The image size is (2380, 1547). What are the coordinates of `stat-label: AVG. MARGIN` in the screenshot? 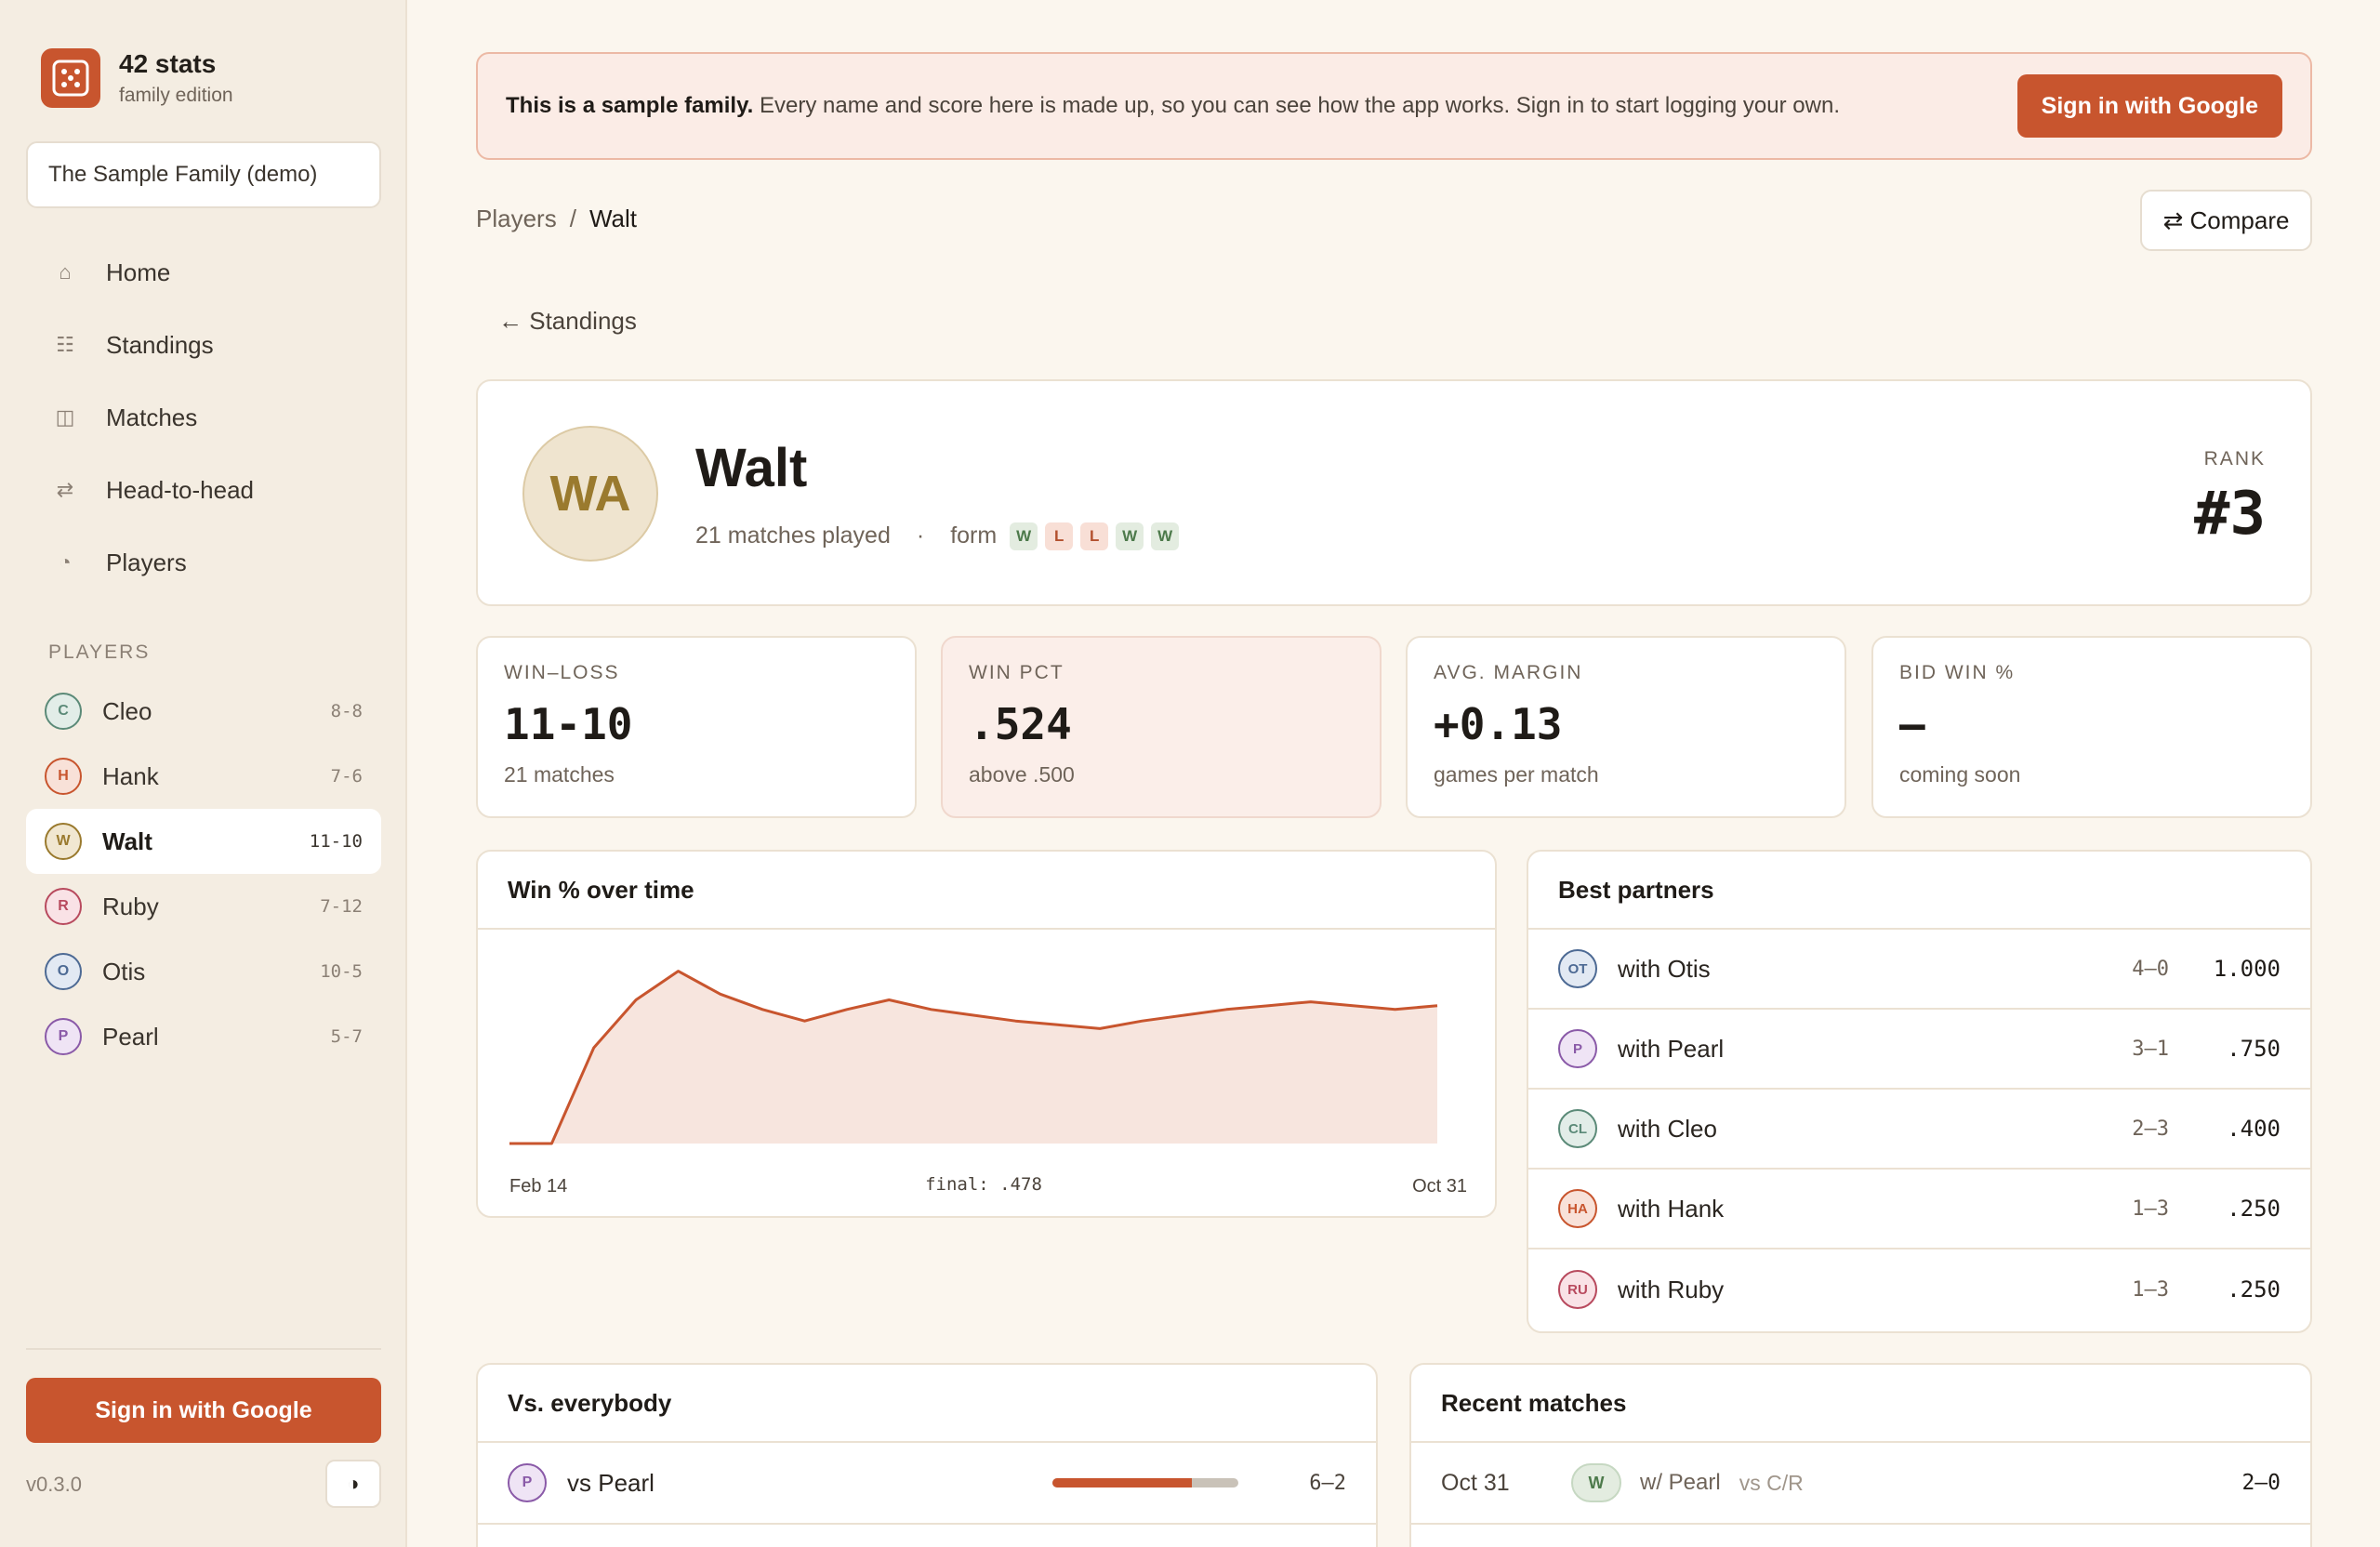 It's located at (1508, 672).